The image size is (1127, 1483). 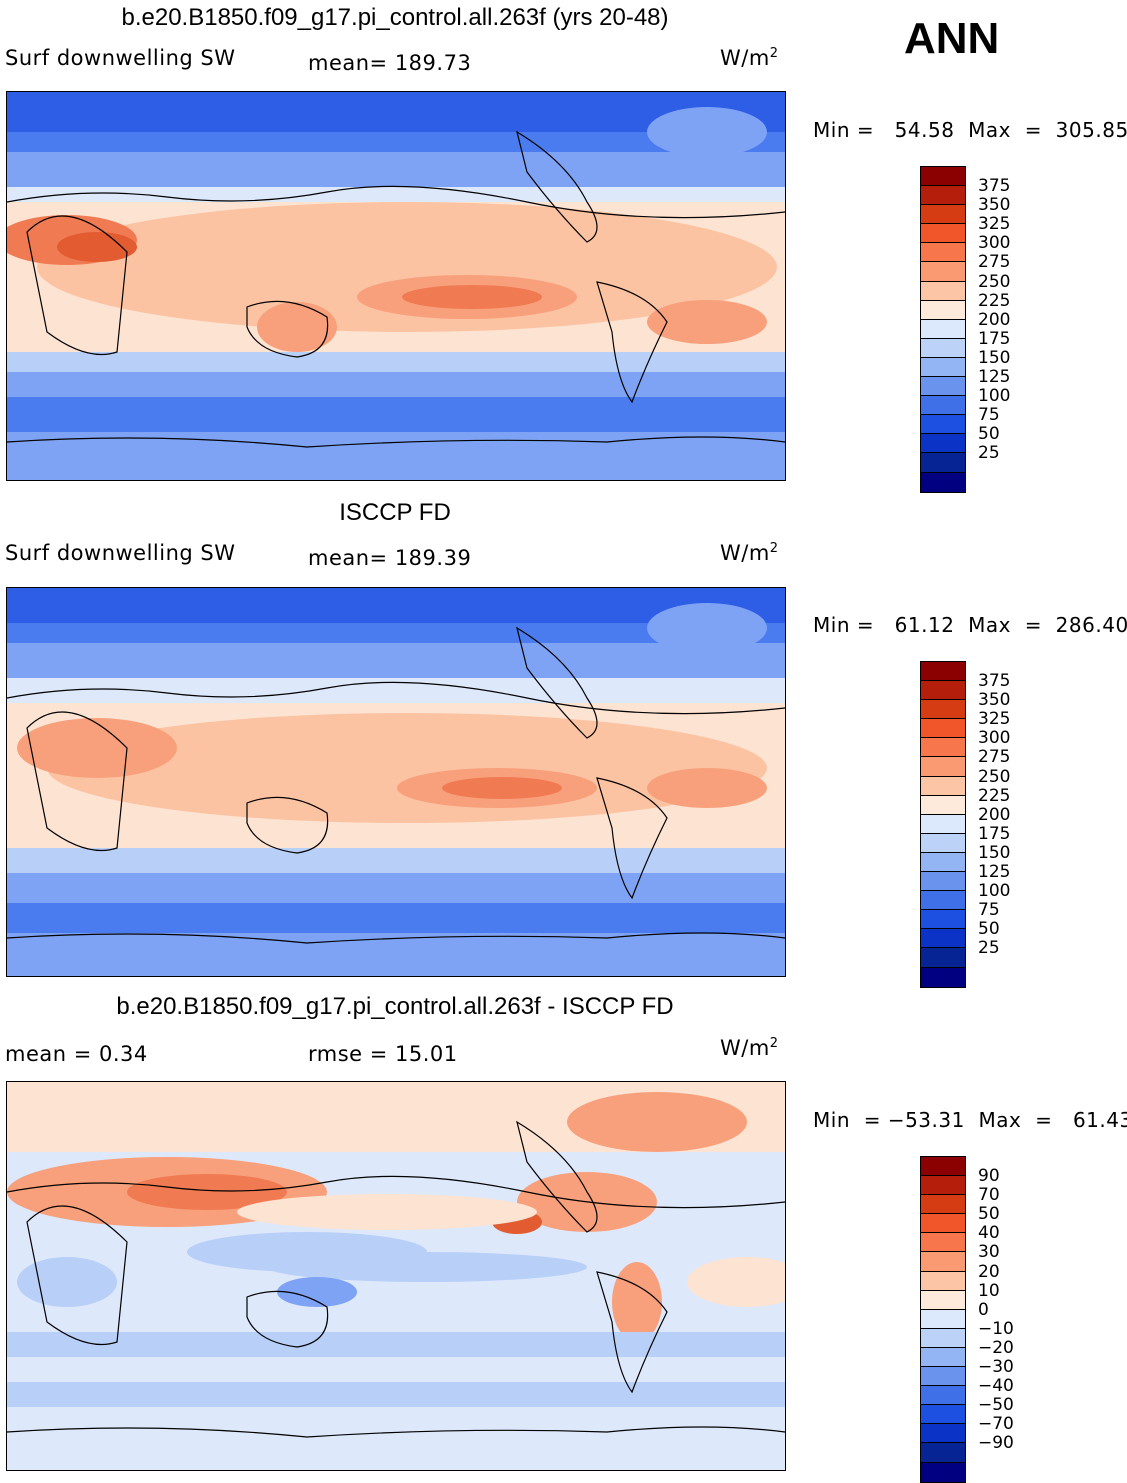 What do you see at coordinates (989, 1233) in the screenshot?
I see `colorbar-label: 40` at bounding box center [989, 1233].